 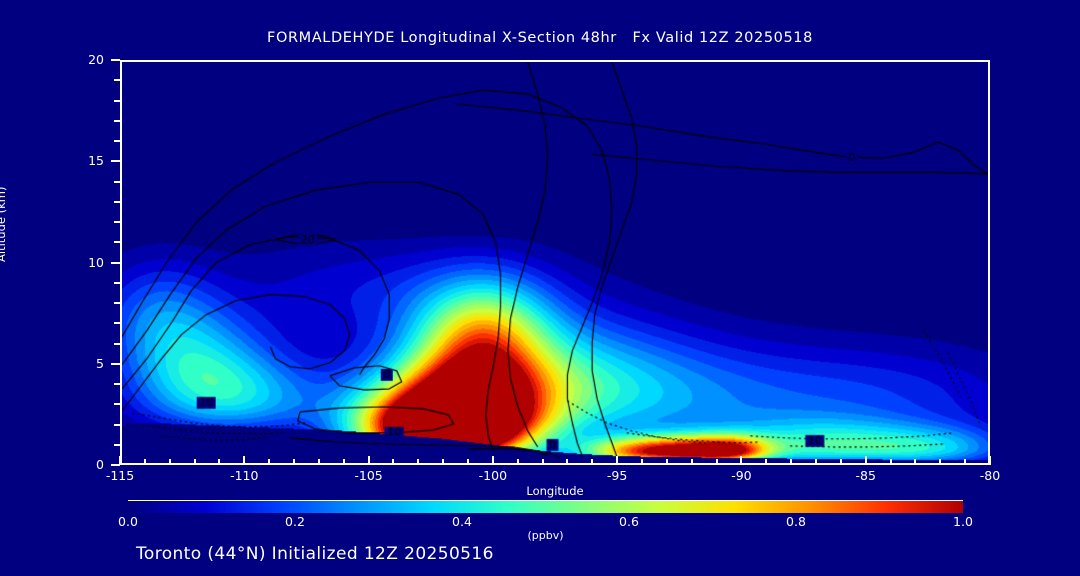 I want to click on x-tick-neg115, so click(x=120, y=460).